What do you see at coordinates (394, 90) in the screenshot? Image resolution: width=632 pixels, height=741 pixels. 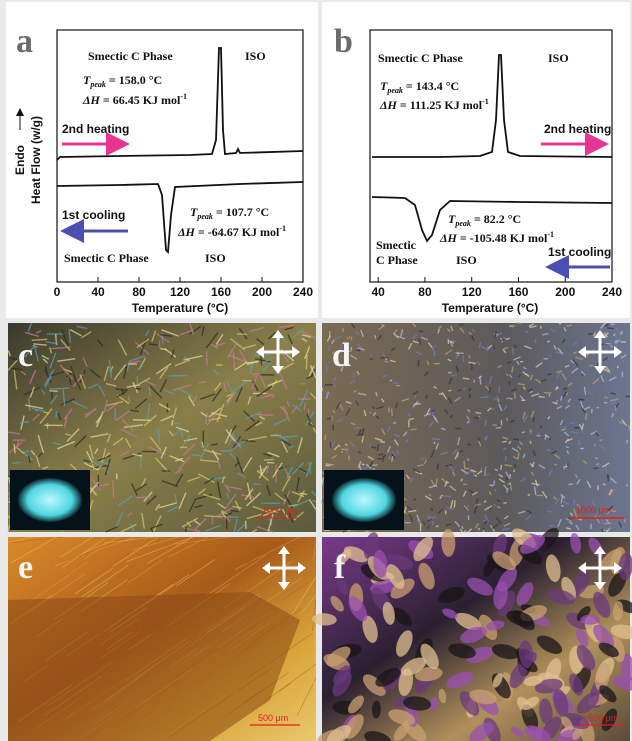 I see `sub: peak` at bounding box center [394, 90].